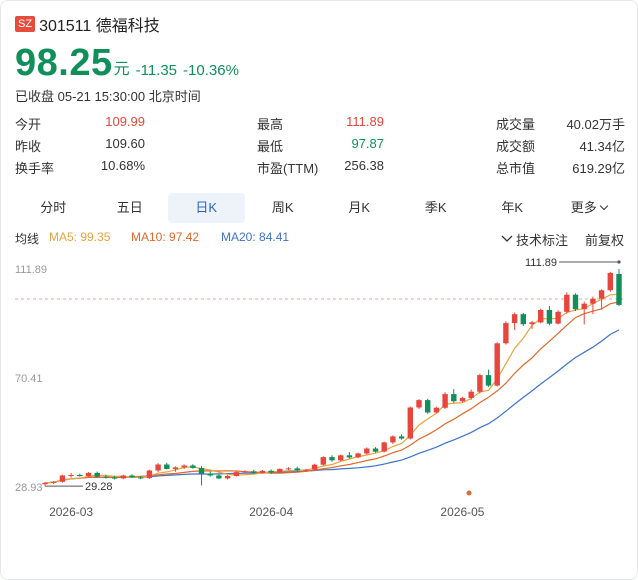  What do you see at coordinates (125, 143) in the screenshot?
I see `stat-value-prev-close: 109.60` at bounding box center [125, 143].